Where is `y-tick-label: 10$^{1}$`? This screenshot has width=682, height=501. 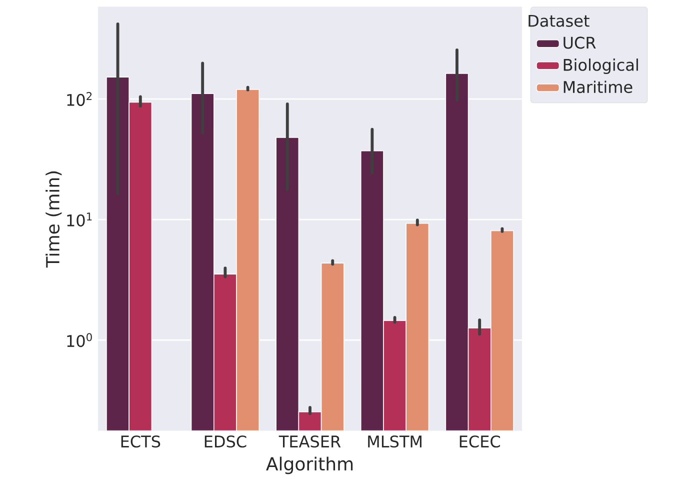
y-tick-label: 10$^{1}$ is located at coordinates (79, 219).